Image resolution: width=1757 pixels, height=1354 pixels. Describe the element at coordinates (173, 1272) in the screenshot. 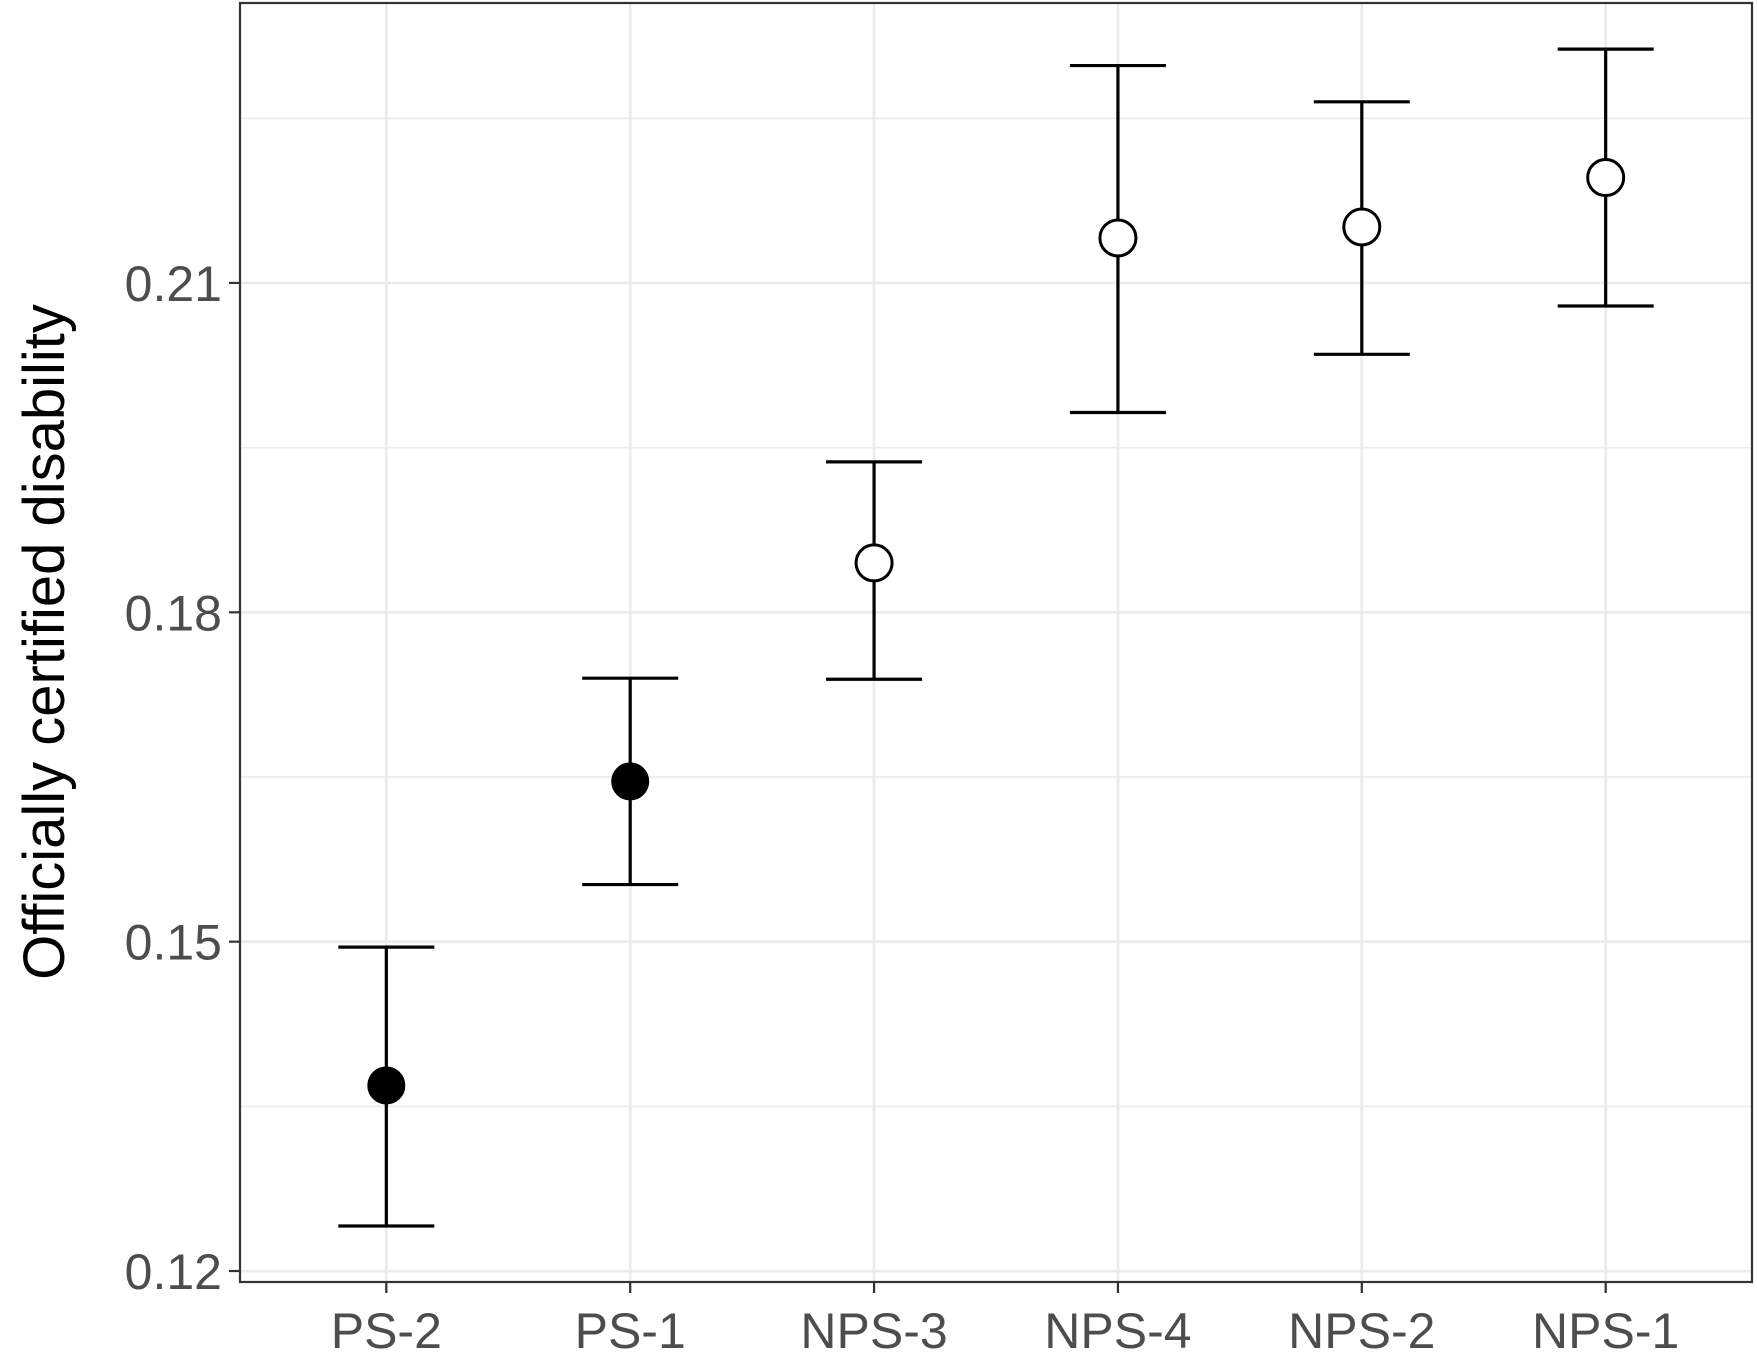

I see `y-tick-label: 0.12` at that location.